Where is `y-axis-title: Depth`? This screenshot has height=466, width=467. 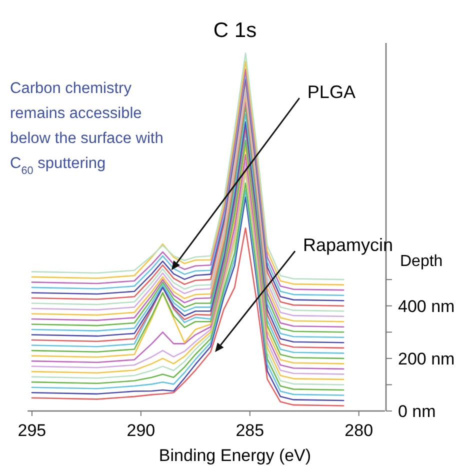
y-axis-title: Depth is located at coordinates (421, 261).